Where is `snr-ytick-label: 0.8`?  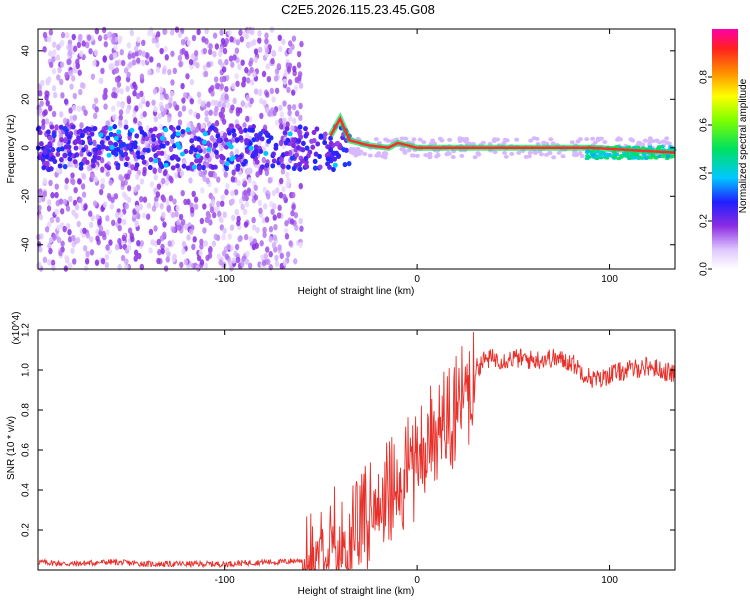 snr-ytick-label: 0.8 is located at coordinates (26, 410).